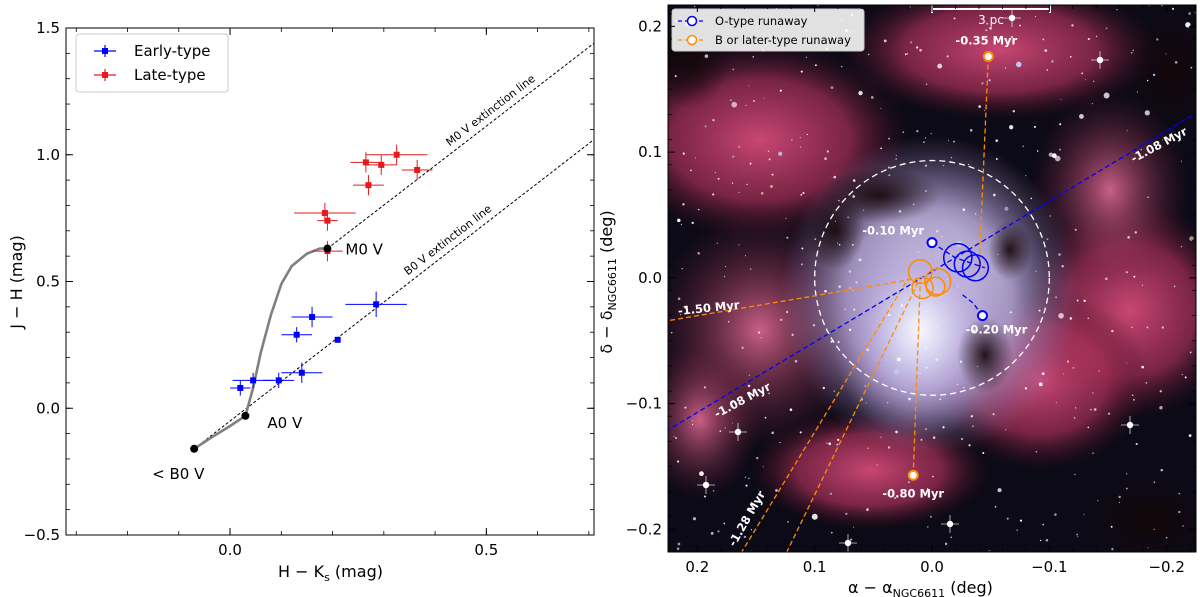 This screenshot has width=1200, height=597. Describe the element at coordinates (230, 550) in the screenshot. I see `x-tick-label: 0.0` at that location.